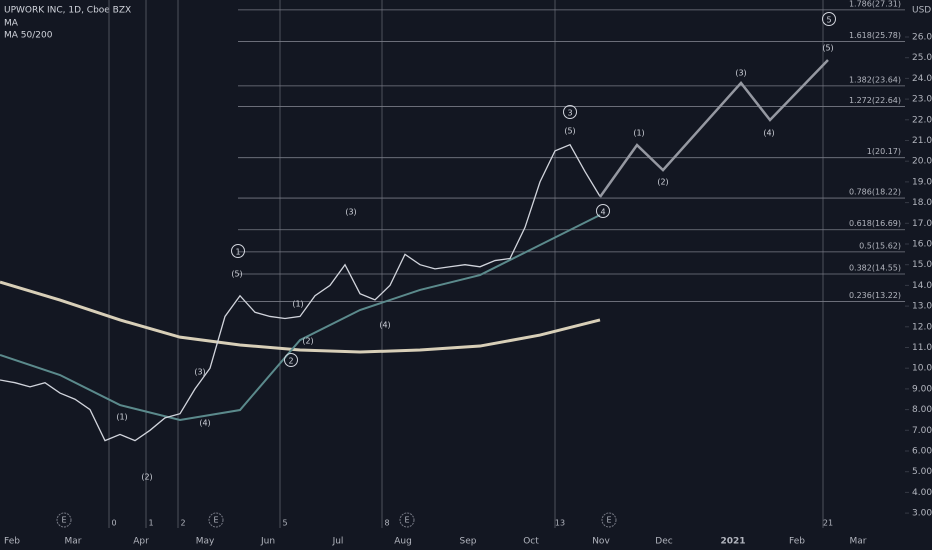 This screenshot has width=932, height=550. Describe the element at coordinates (922, 514) in the screenshot. I see `price-tick-label: 3.00` at that location.